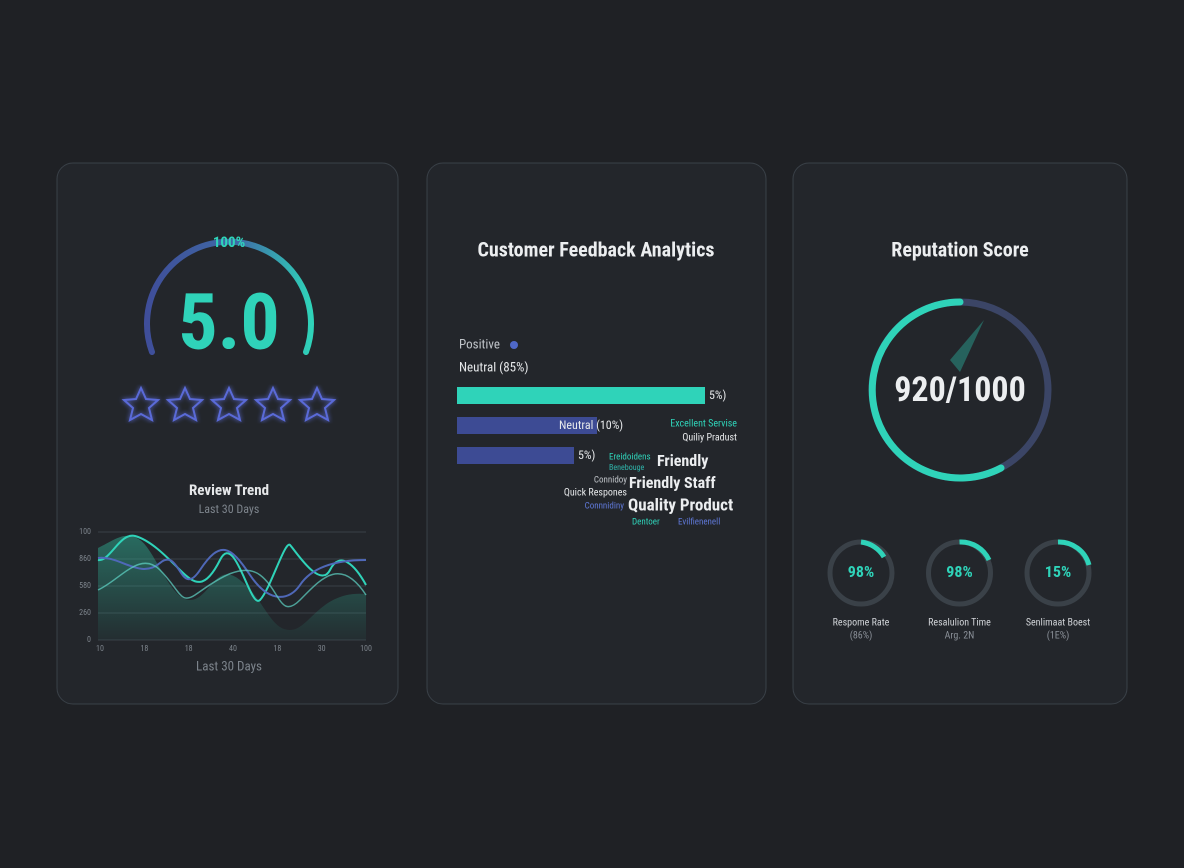 This screenshot has width=1184, height=868. I want to click on metric-sub: (86%), so click(861, 636).